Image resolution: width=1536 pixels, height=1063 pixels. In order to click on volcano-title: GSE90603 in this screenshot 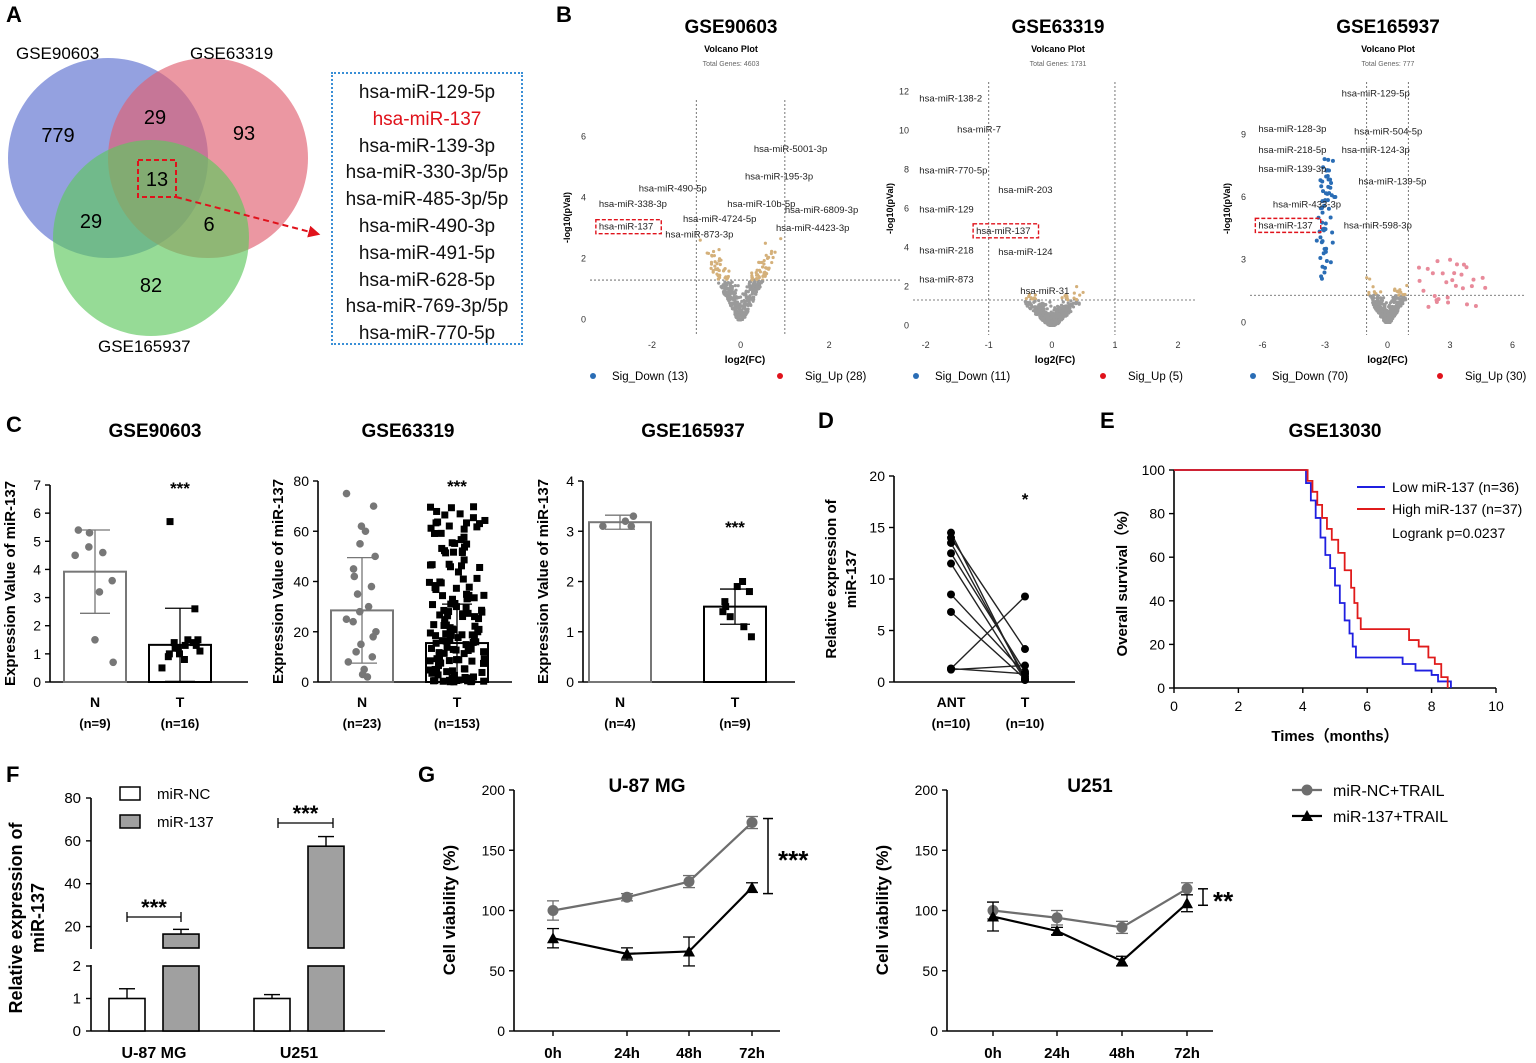, I will do `click(731, 27)`.